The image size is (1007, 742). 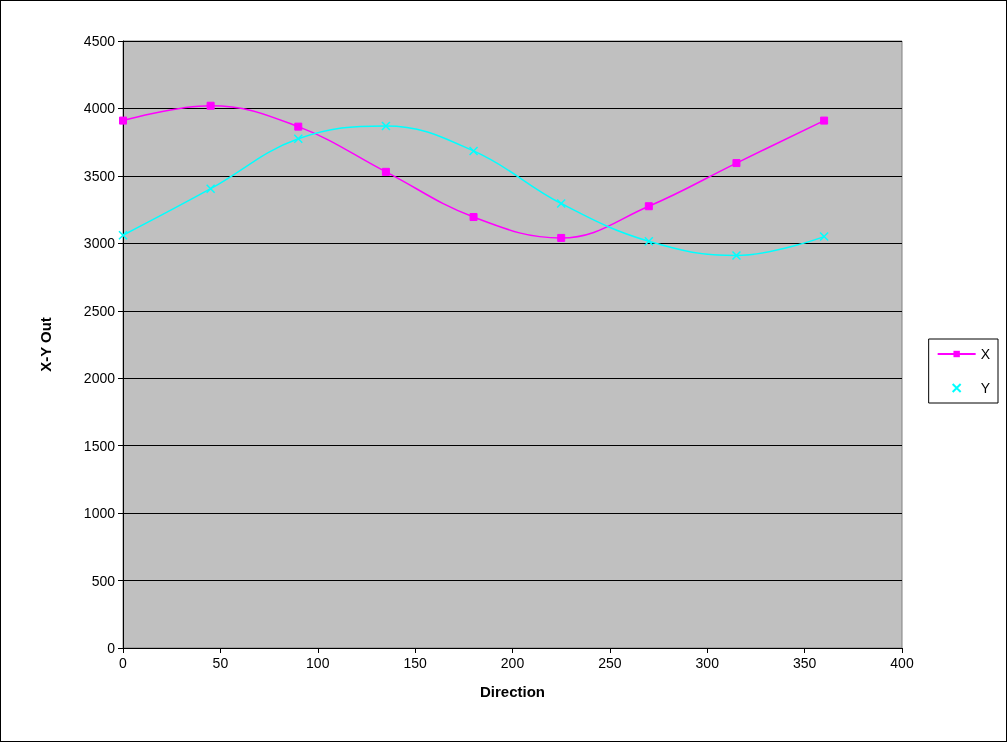 What do you see at coordinates (99, 41) in the screenshot?
I see `y-tick-label: 4500` at bounding box center [99, 41].